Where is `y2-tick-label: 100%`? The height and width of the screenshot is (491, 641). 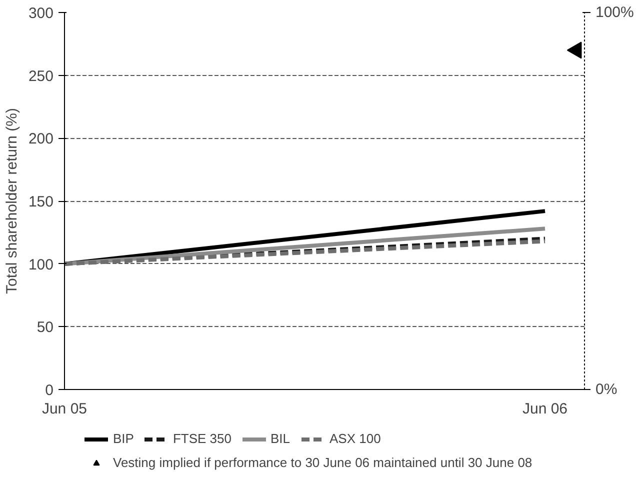 y2-tick-label: 100% is located at coordinates (615, 12).